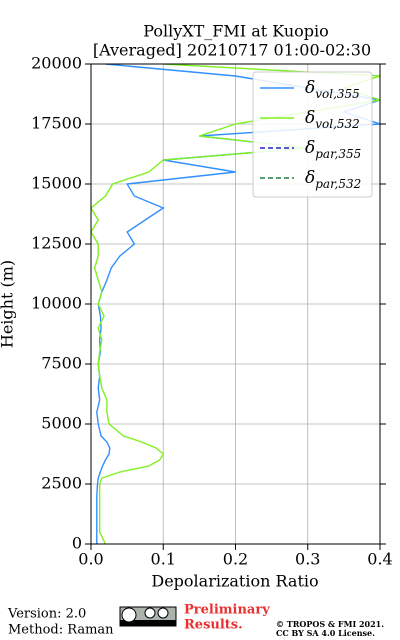 Image resolution: width=400 pixels, height=640 pixels. I want to click on copyright: CC BY SA 4.0 License., so click(325, 633).